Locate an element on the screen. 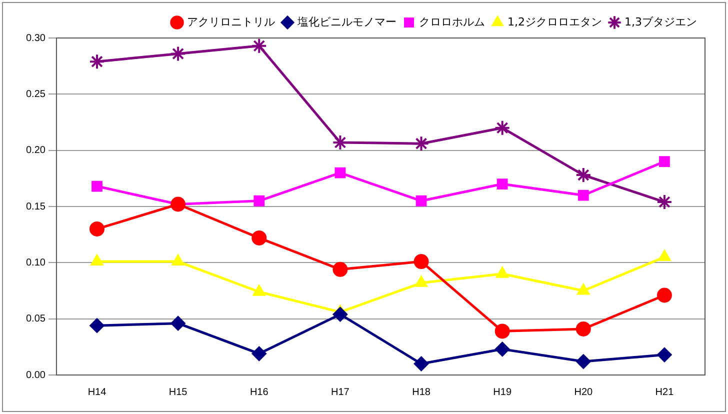  x-tick-label: H14 is located at coordinates (97, 392).